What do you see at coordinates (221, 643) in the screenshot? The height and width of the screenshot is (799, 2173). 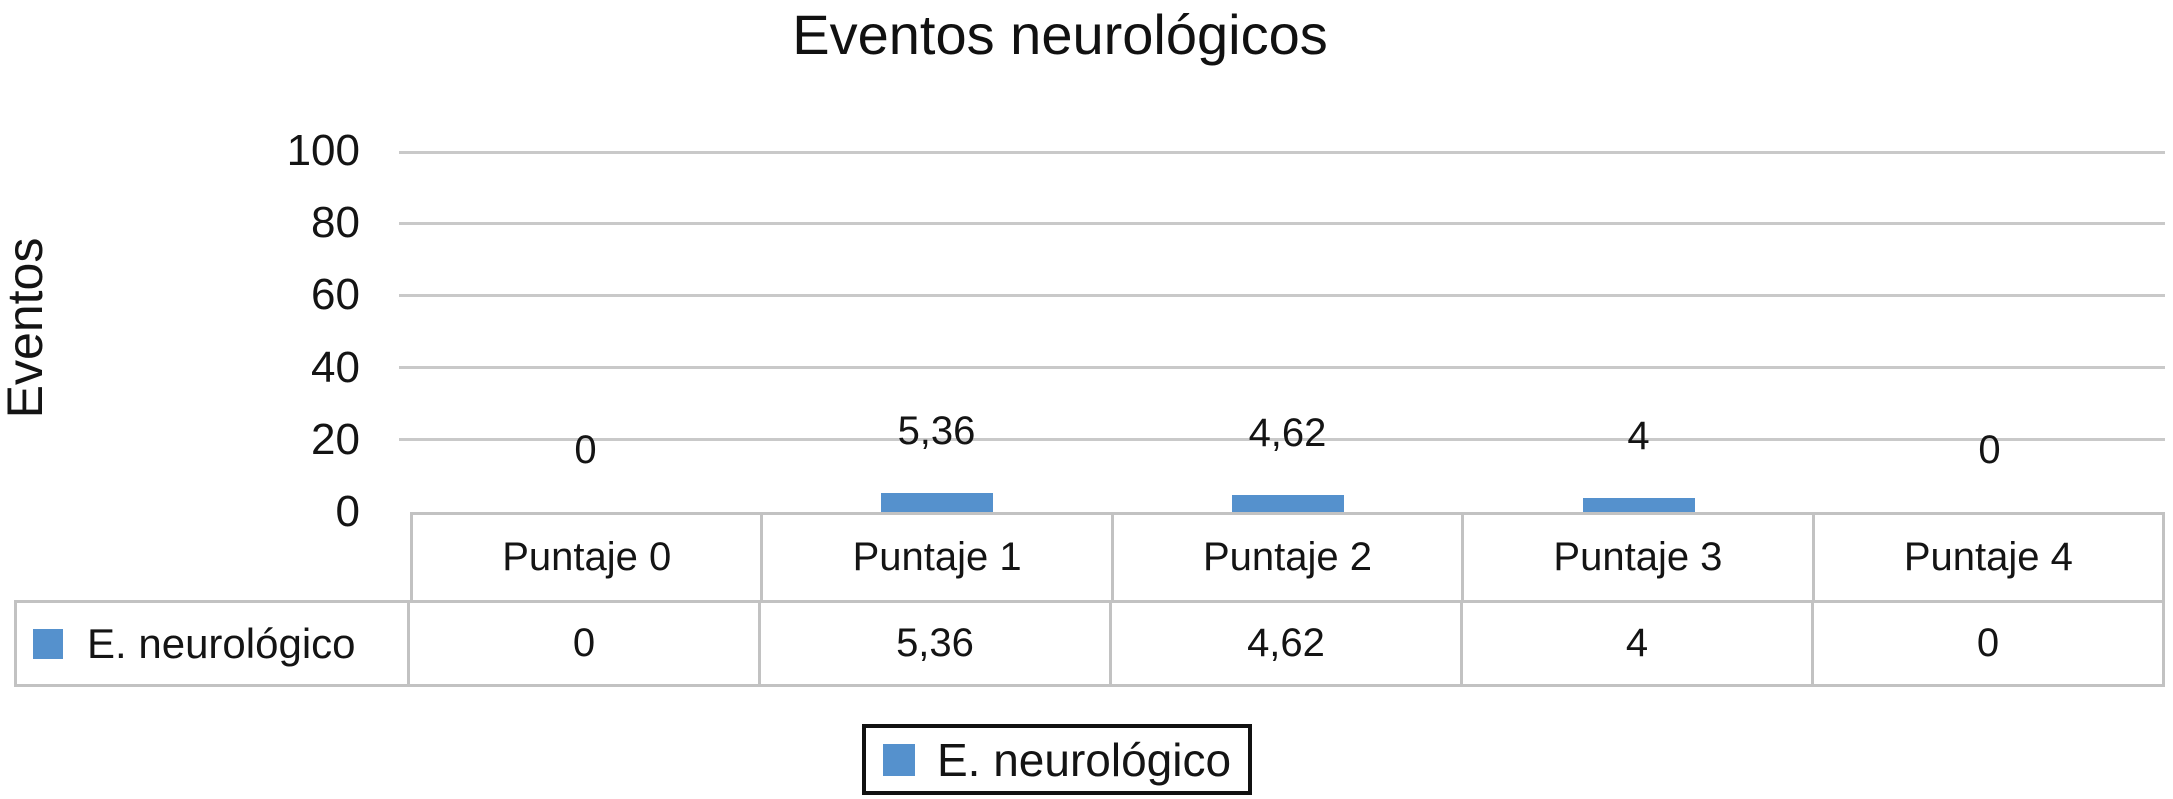 I see `series-name-label: E. neurológico` at bounding box center [221, 643].